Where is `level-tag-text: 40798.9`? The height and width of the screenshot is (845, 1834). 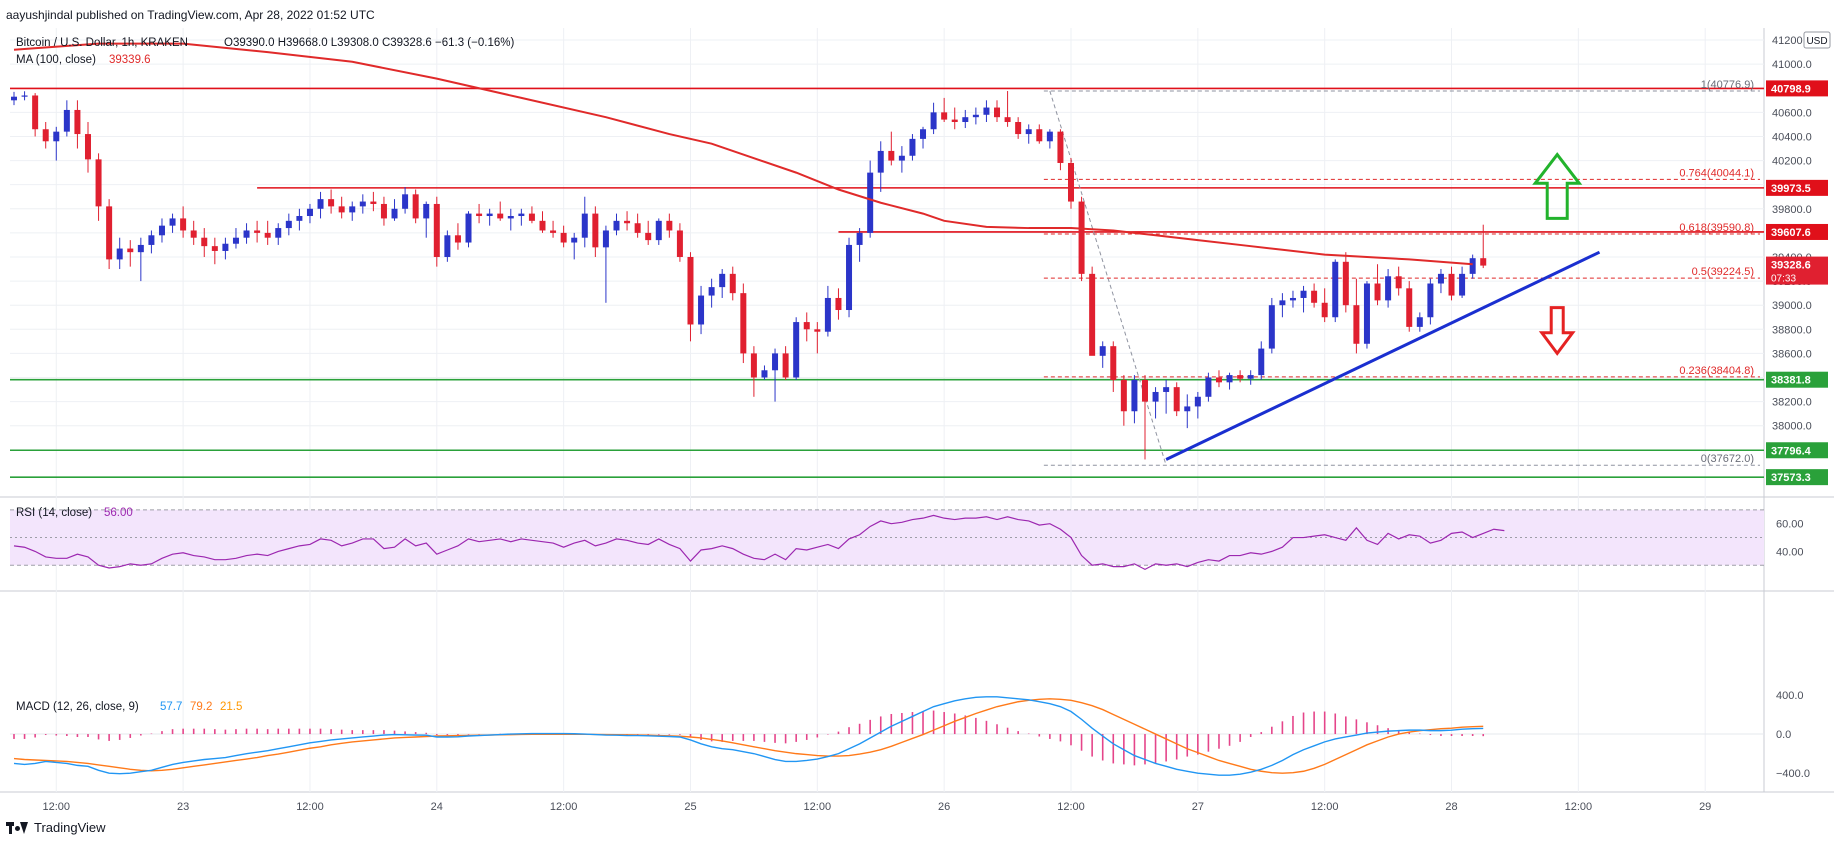 level-tag-text: 40798.9 is located at coordinates (1791, 89).